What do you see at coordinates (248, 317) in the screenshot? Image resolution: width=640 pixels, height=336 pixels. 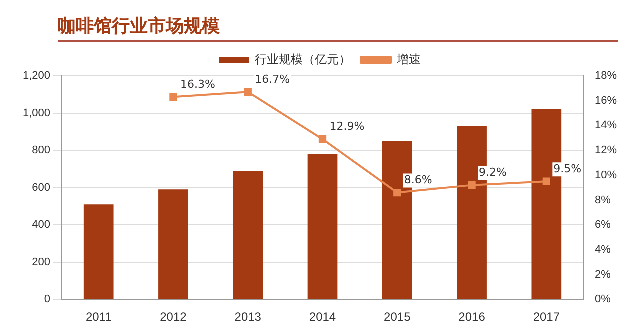 I see `x-tick-label: 2013` at bounding box center [248, 317].